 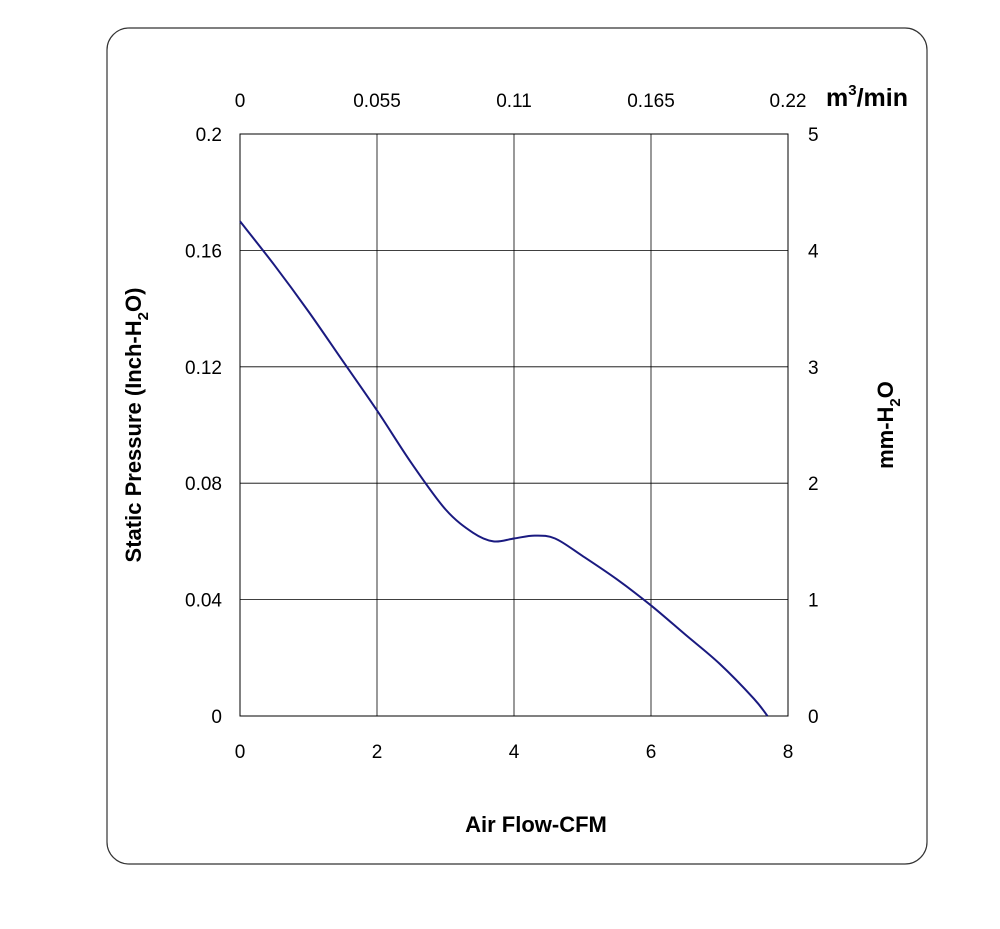 I want to click on x2-tick-label: 0.11, so click(x=514, y=101).